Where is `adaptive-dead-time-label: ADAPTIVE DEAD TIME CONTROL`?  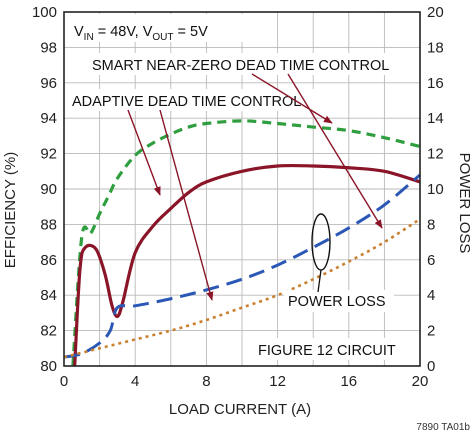 adaptive-dead-time-label: ADAPTIVE DEAD TIME CONTROL is located at coordinates (186, 102).